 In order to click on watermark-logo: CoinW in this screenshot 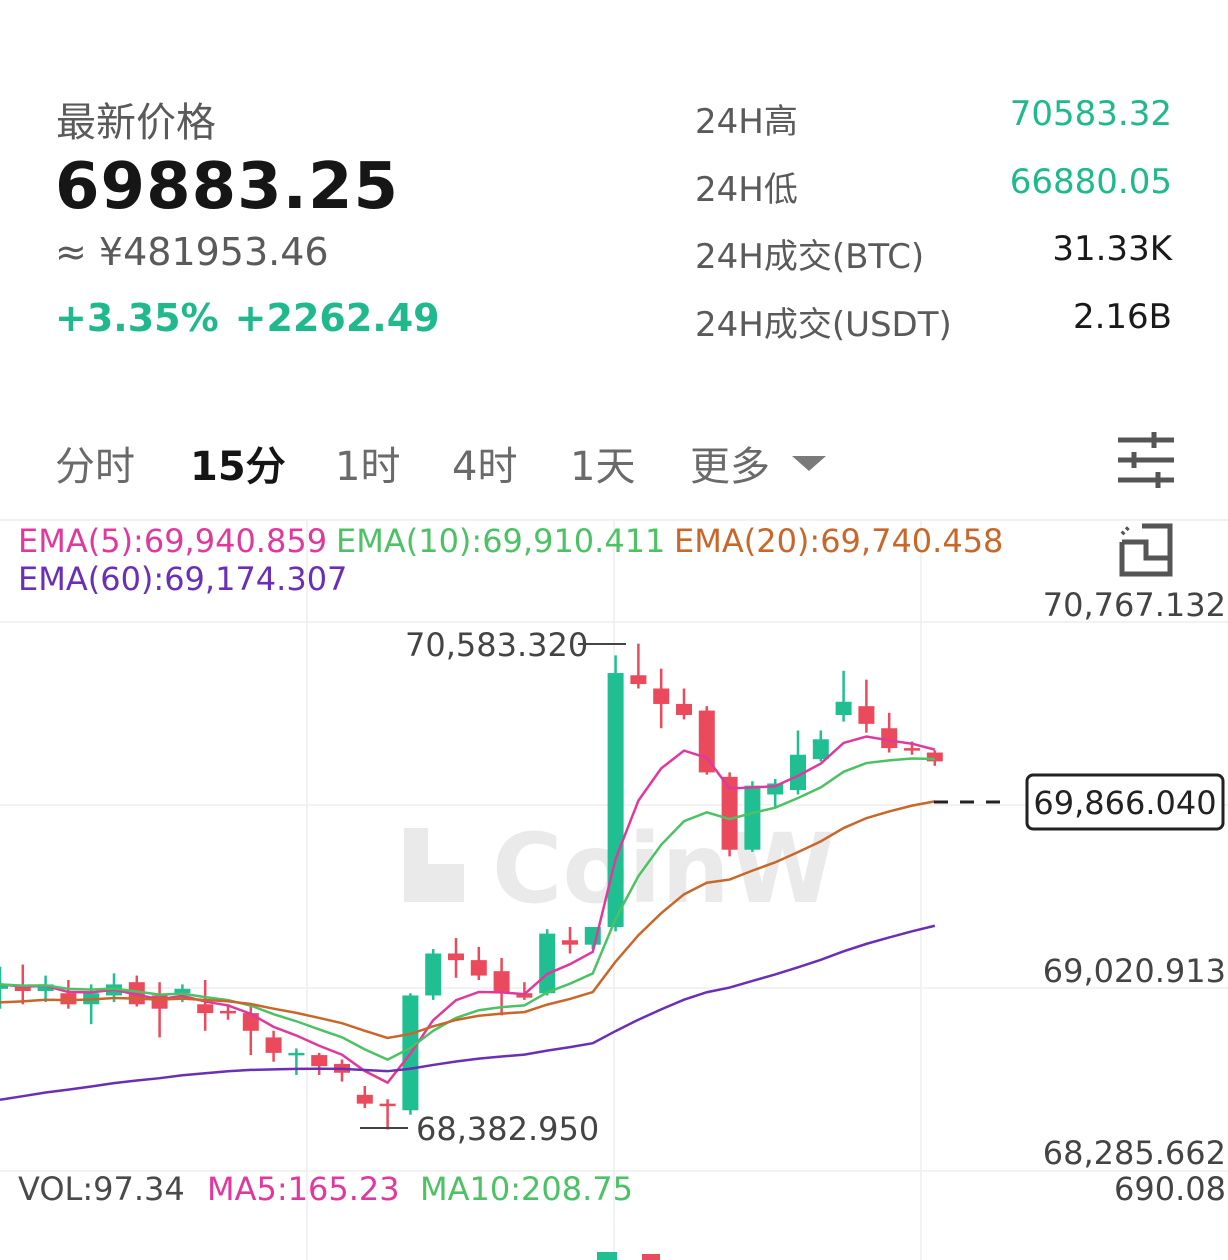, I will do `click(620, 869)`.